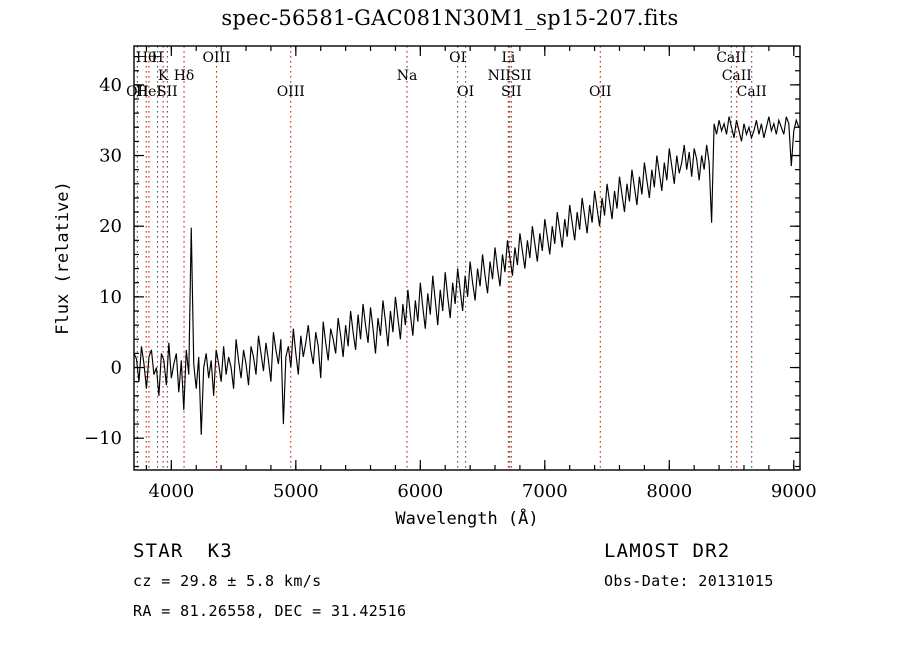 The width and height of the screenshot is (900, 650). I want to click on page-title: spec-56581-GAC081N30M1_sp15-207.fits, so click(450, 18).